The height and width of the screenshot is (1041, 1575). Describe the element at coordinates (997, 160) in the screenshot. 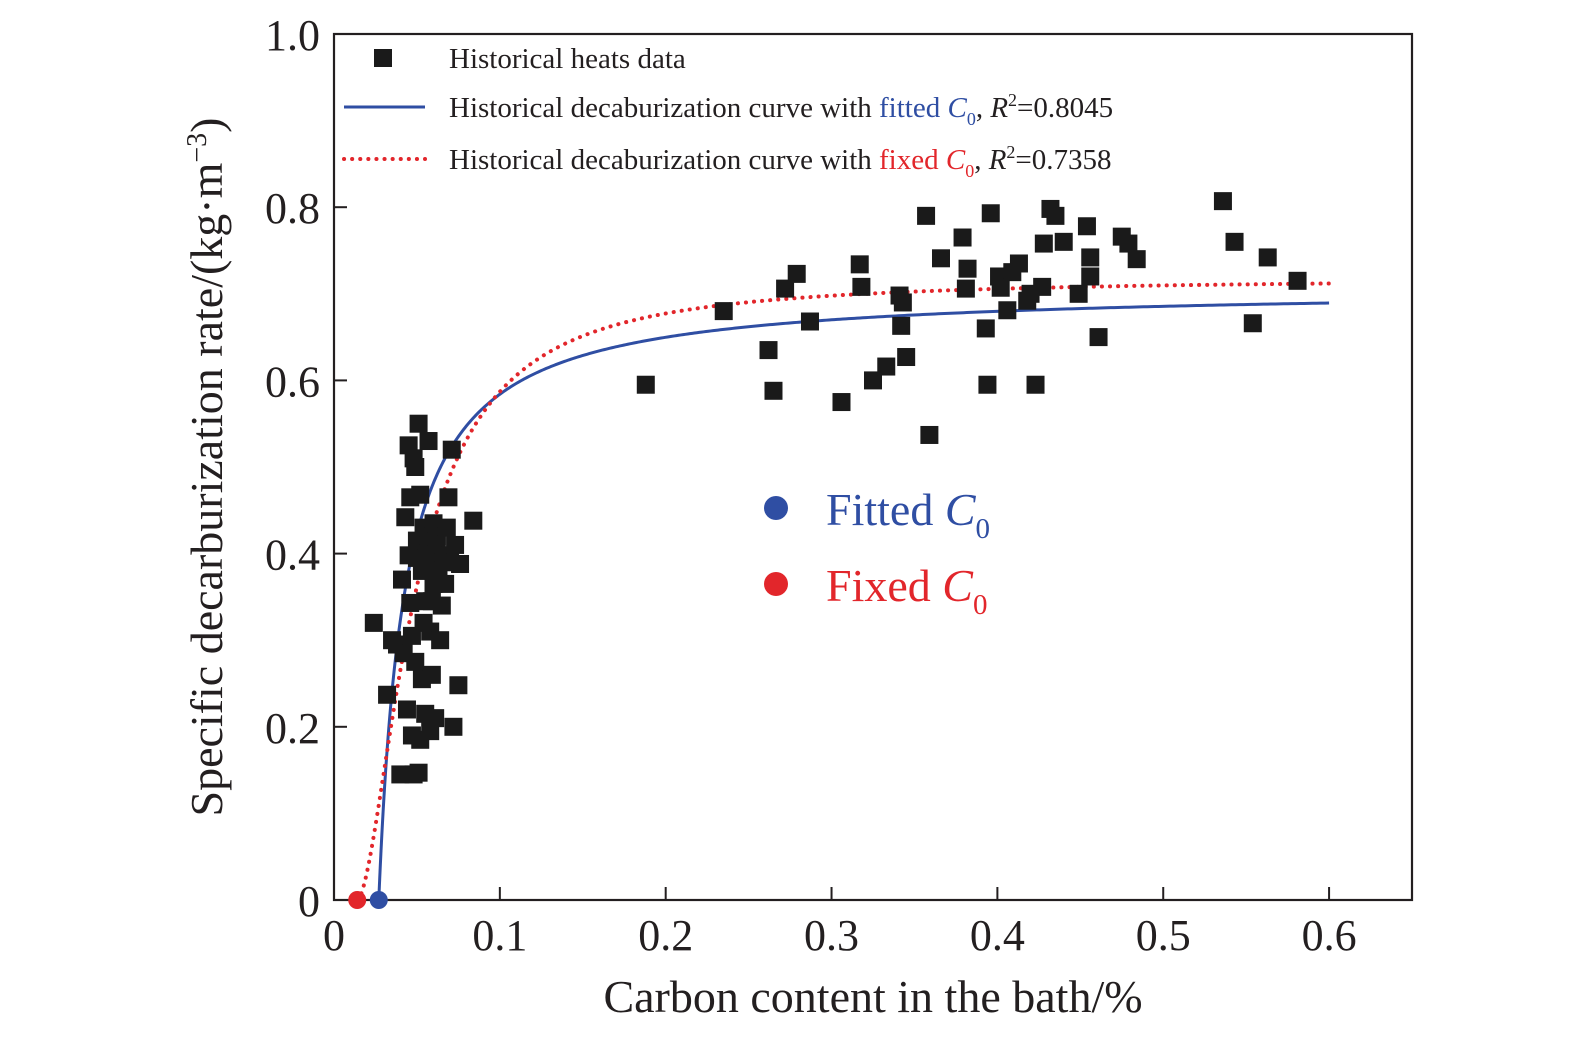

I see `legend-label-part: R` at that location.